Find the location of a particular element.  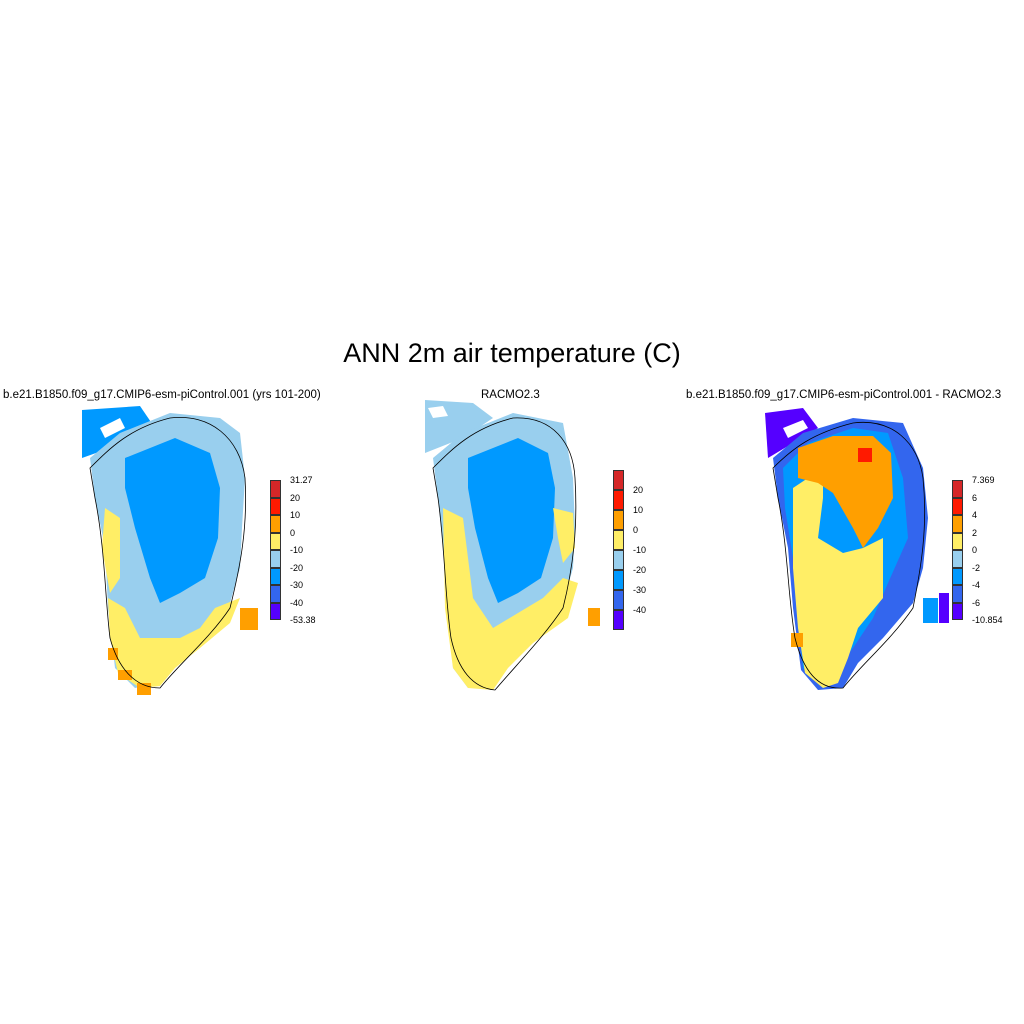

p3-tick-2: 4 is located at coordinates (975, 515).